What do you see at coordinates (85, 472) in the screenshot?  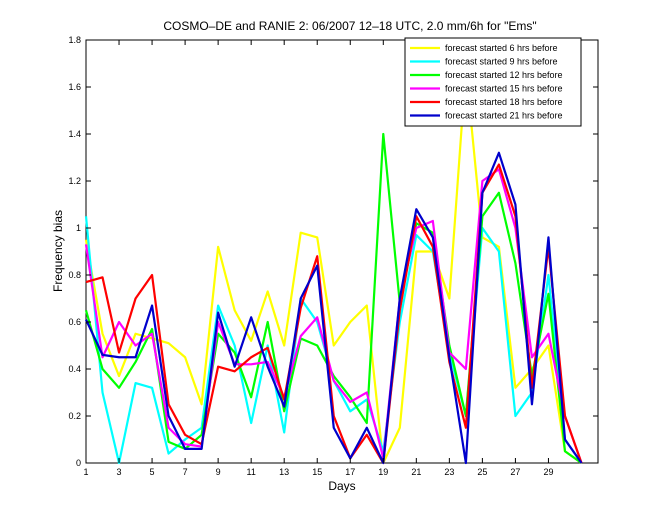 I see `x-tick-label: 1` at bounding box center [85, 472].